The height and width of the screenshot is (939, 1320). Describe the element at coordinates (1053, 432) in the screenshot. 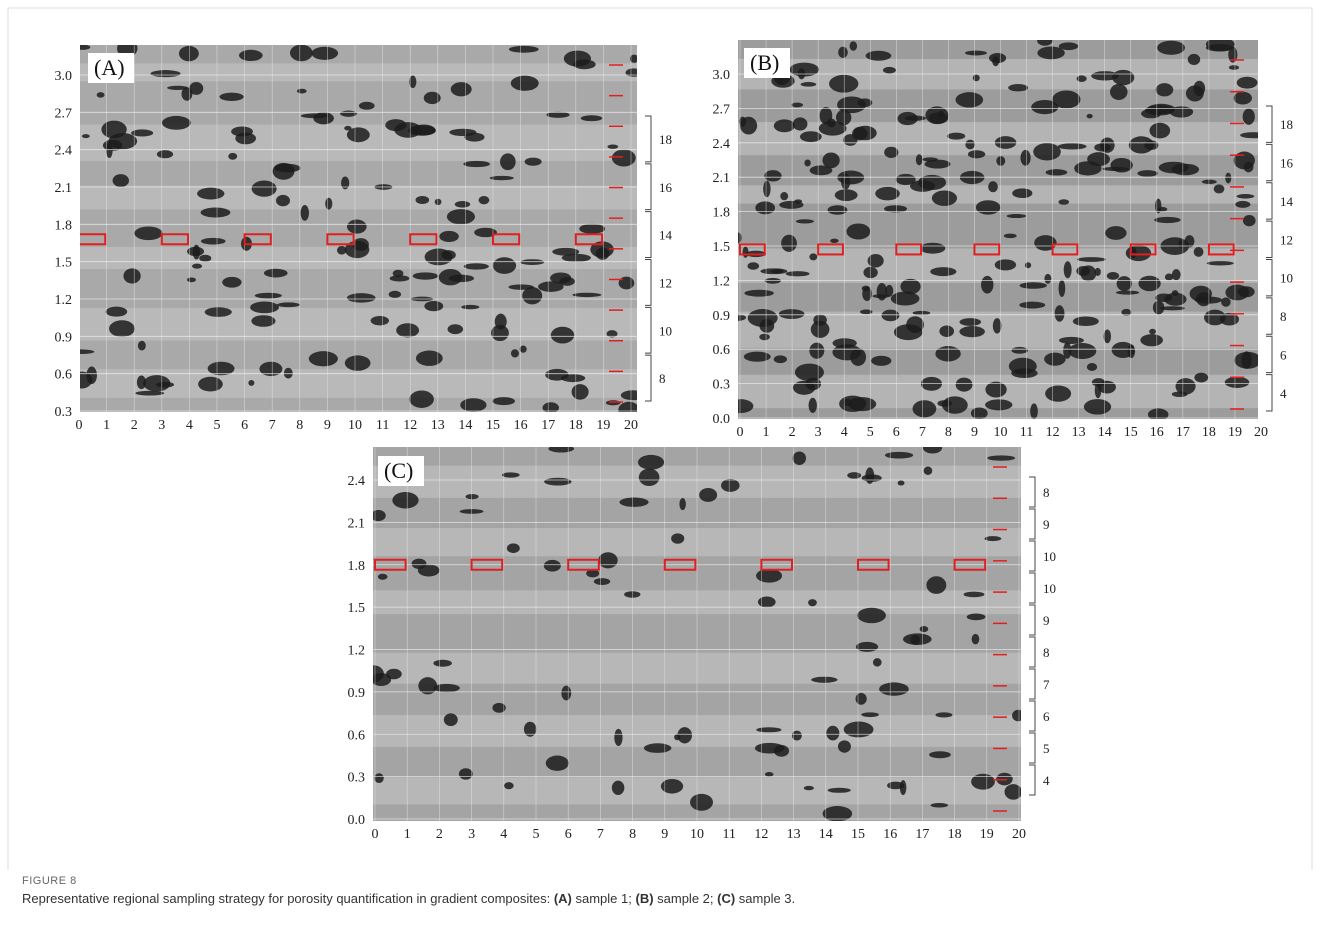

I see `x-tick-label: 12` at that location.